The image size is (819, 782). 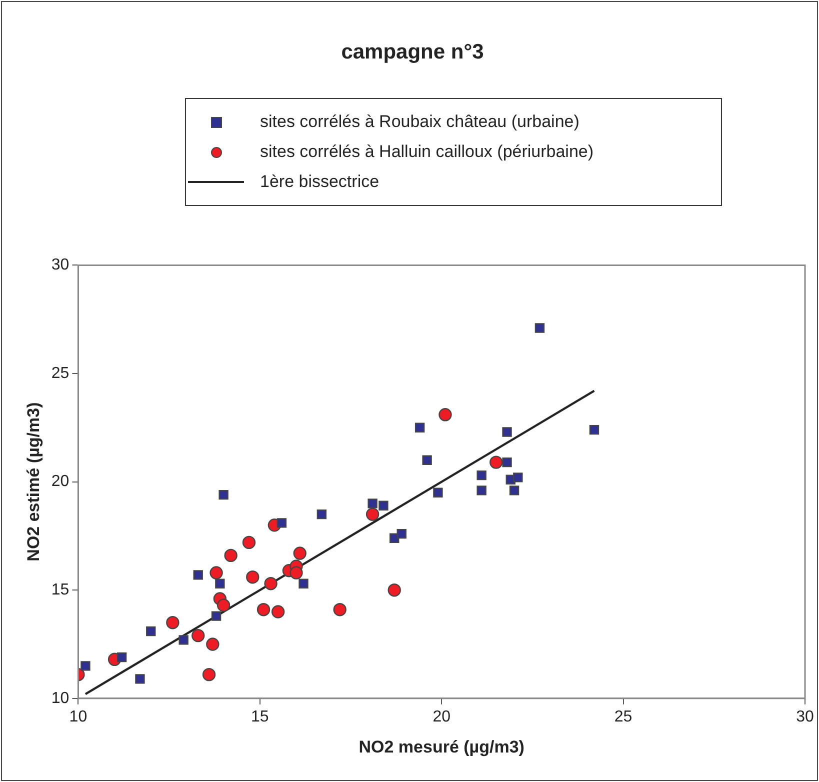 I want to click on x-tick-label: 20, so click(x=441, y=717).